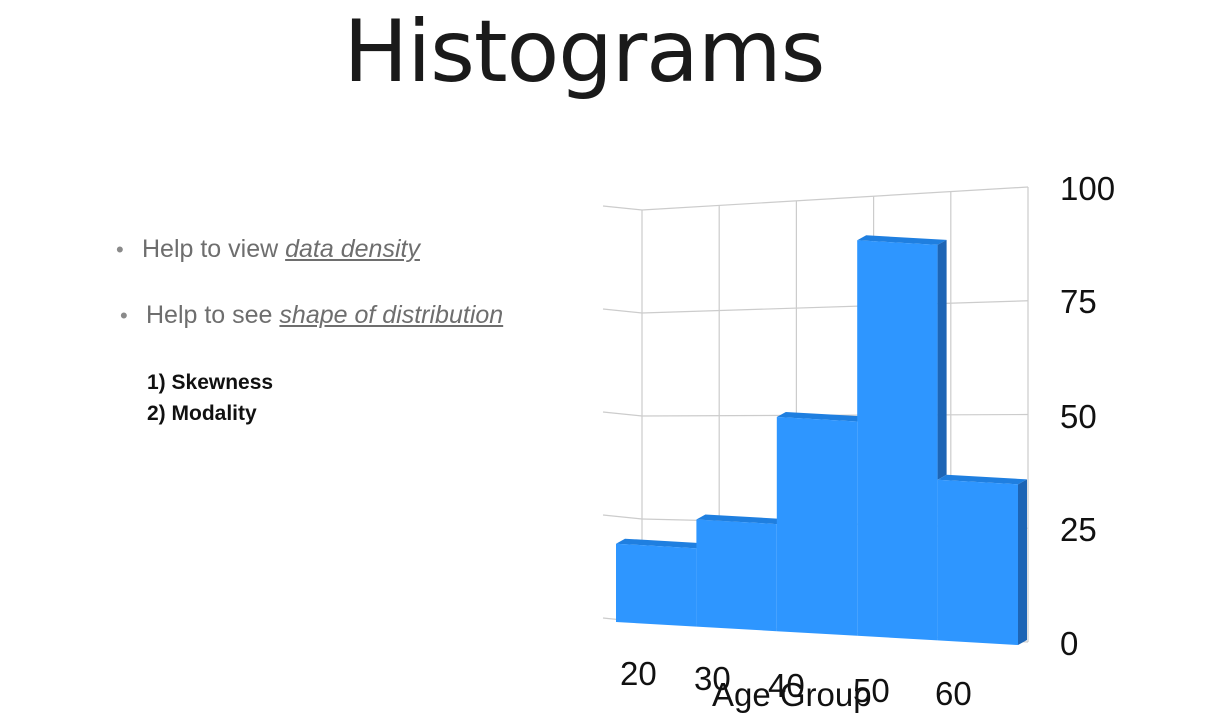 Image resolution: width=1222 pixels, height=725 pixels. What do you see at coordinates (953, 693) in the screenshot?
I see `x-tick-label: 60` at bounding box center [953, 693].